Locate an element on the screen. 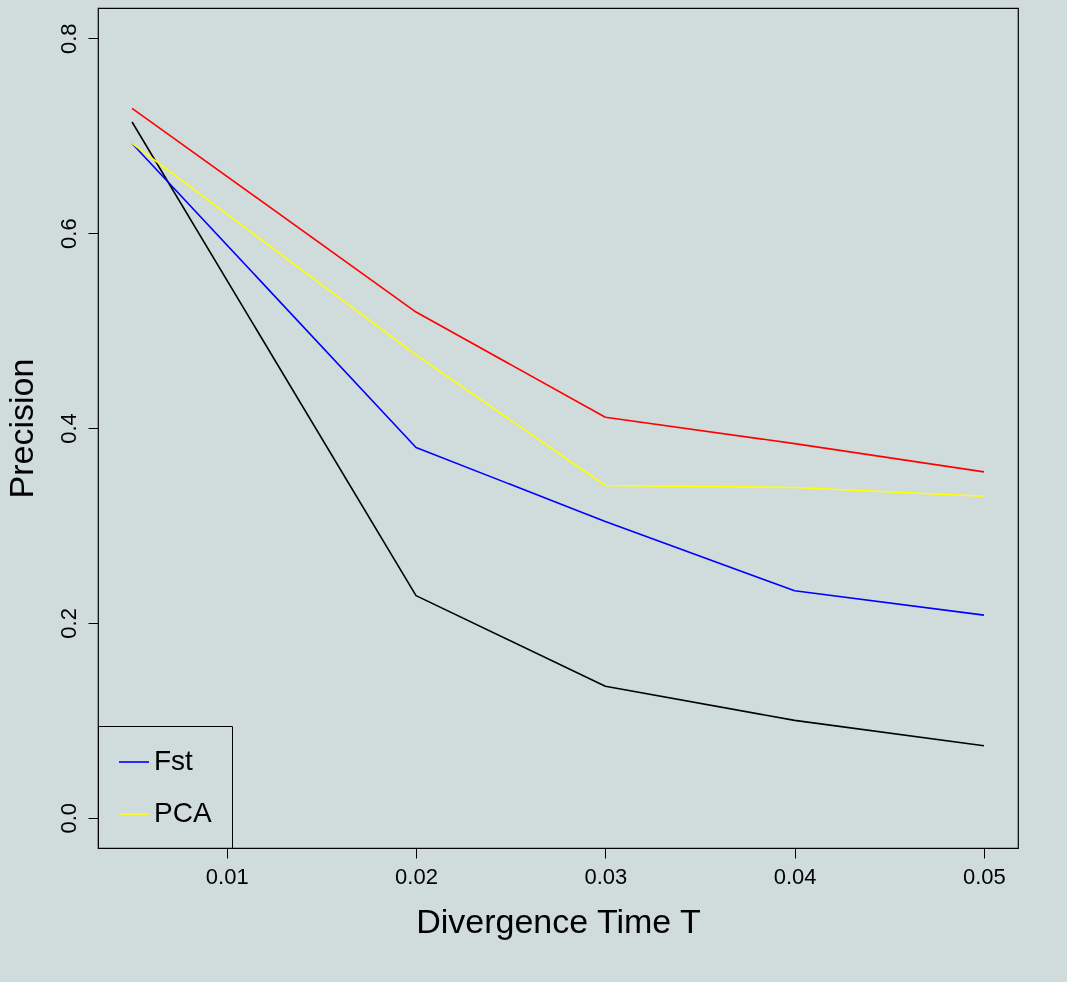 This screenshot has width=1067, height=982. x-tick-label: 0.03 is located at coordinates (606, 876).